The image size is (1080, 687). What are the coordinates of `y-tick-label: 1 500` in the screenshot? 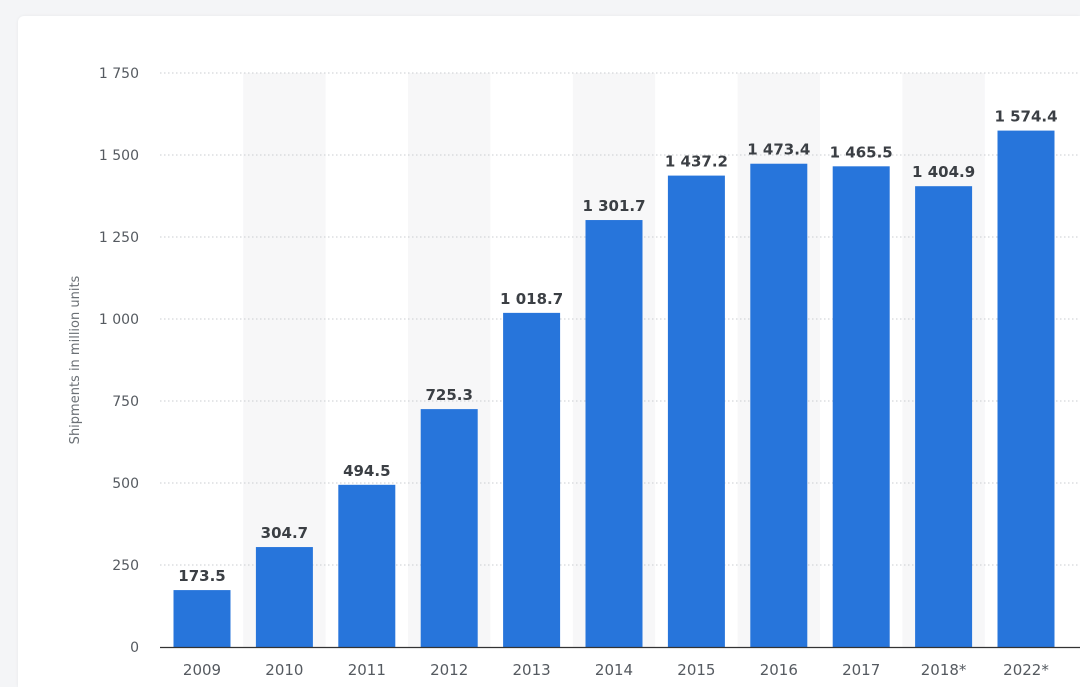 It's located at (119, 156).